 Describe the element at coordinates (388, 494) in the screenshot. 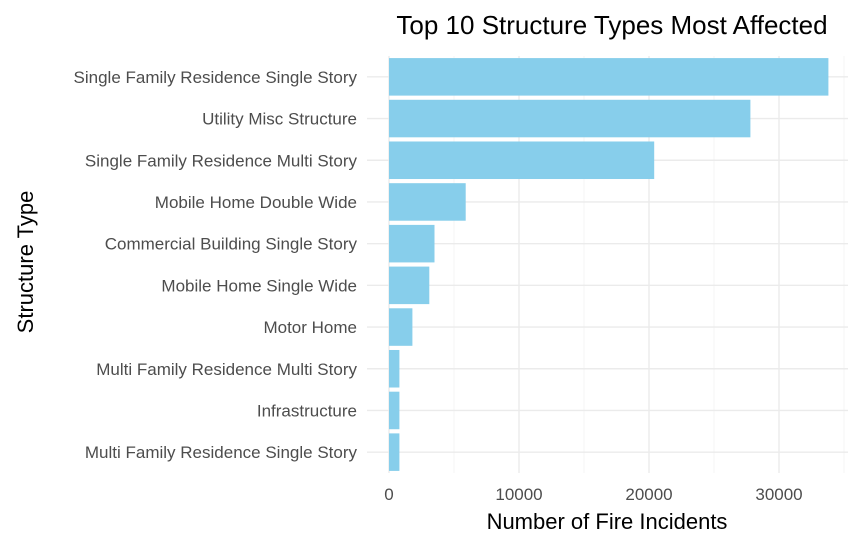

I see `x-tick-label: 0` at that location.